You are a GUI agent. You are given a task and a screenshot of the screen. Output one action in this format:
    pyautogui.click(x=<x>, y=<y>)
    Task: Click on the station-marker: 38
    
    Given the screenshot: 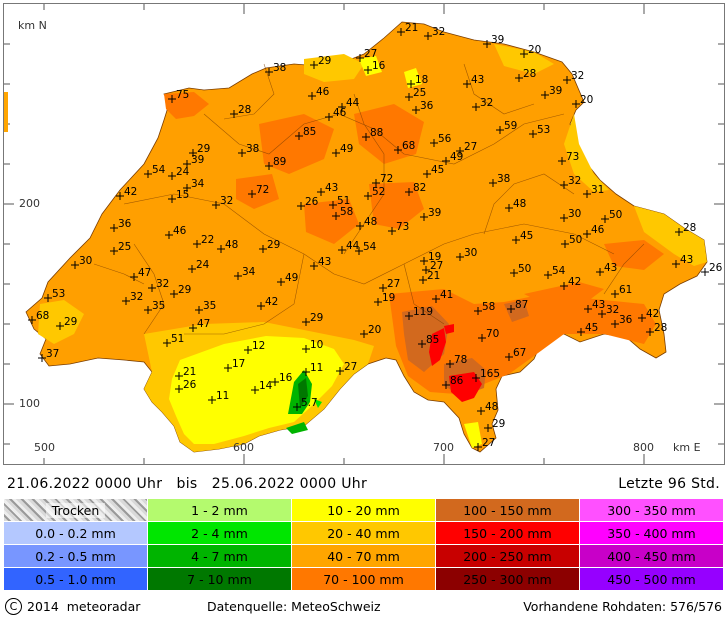 What is the action you would take?
    pyautogui.click(x=275, y=69)
    